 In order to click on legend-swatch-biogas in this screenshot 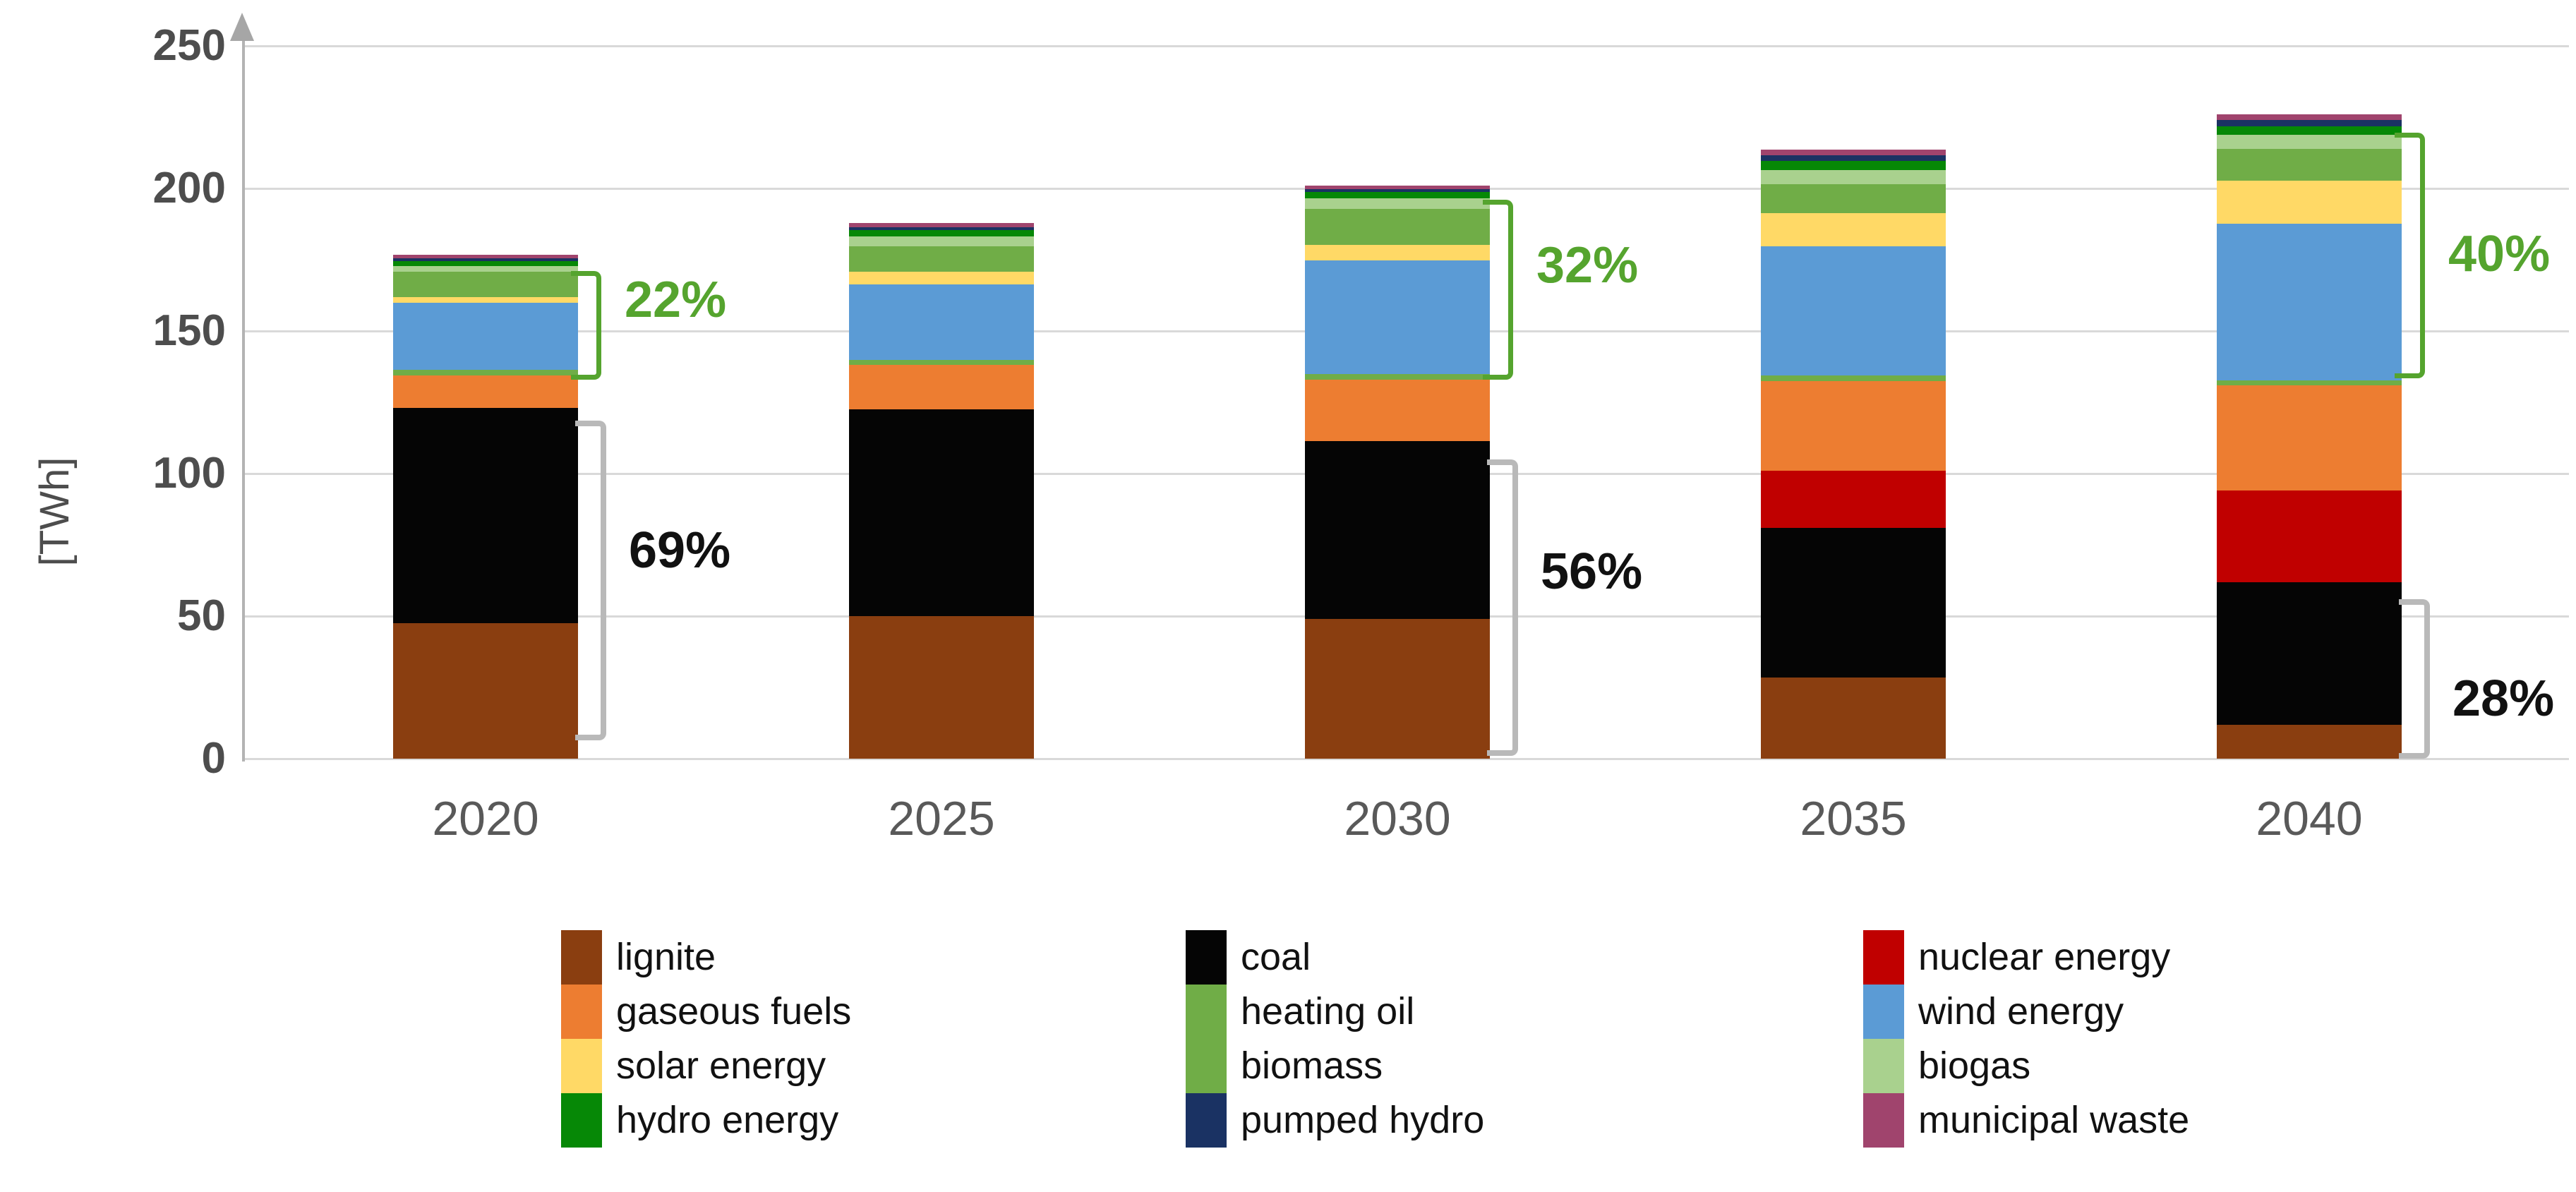, I will do `click(1883, 1066)`.